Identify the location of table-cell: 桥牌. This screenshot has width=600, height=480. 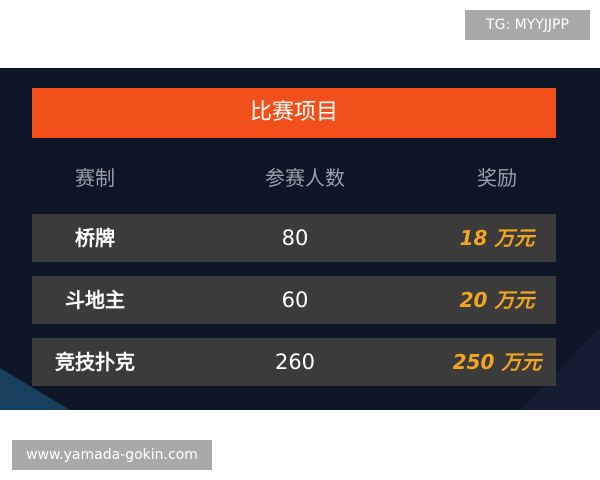
(95, 238).